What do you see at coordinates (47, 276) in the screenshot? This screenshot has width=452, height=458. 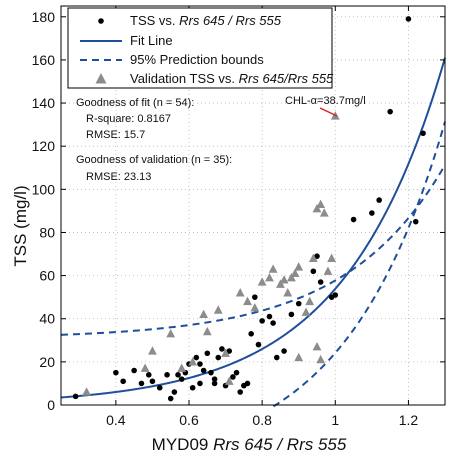 I see `y-tick-label: 60` at bounding box center [47, 276].